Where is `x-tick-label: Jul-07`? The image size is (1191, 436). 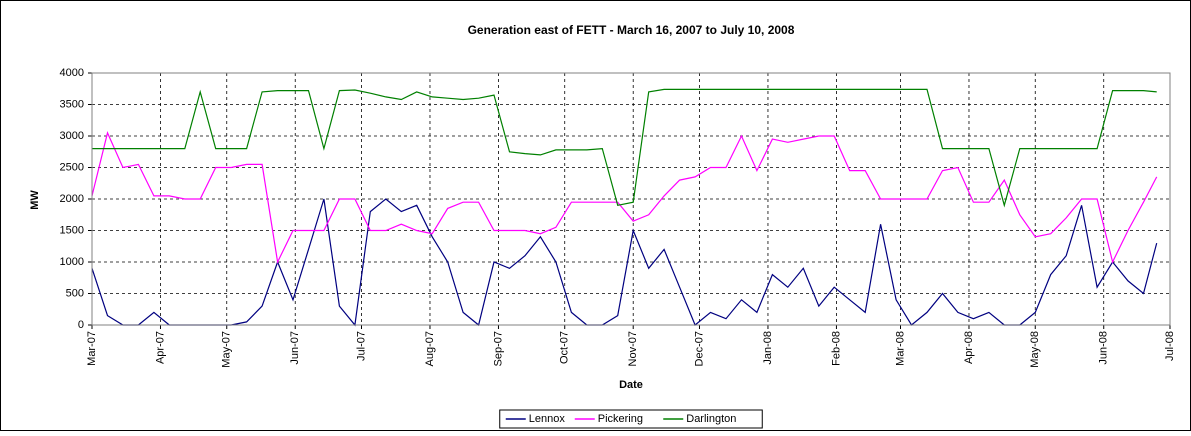
x-tick-label: Jul-07 is located at coordinates (361, 346).